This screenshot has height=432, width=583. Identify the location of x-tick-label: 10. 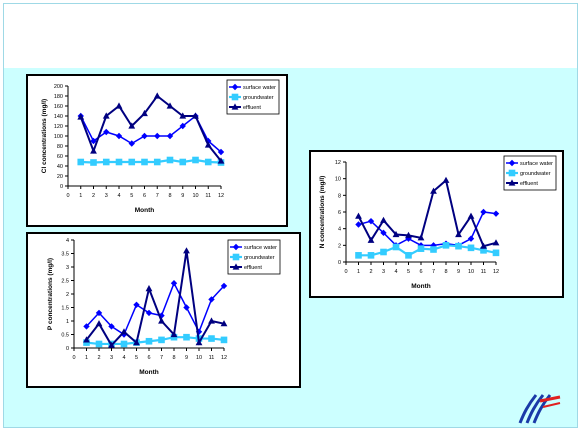
(199, 358).